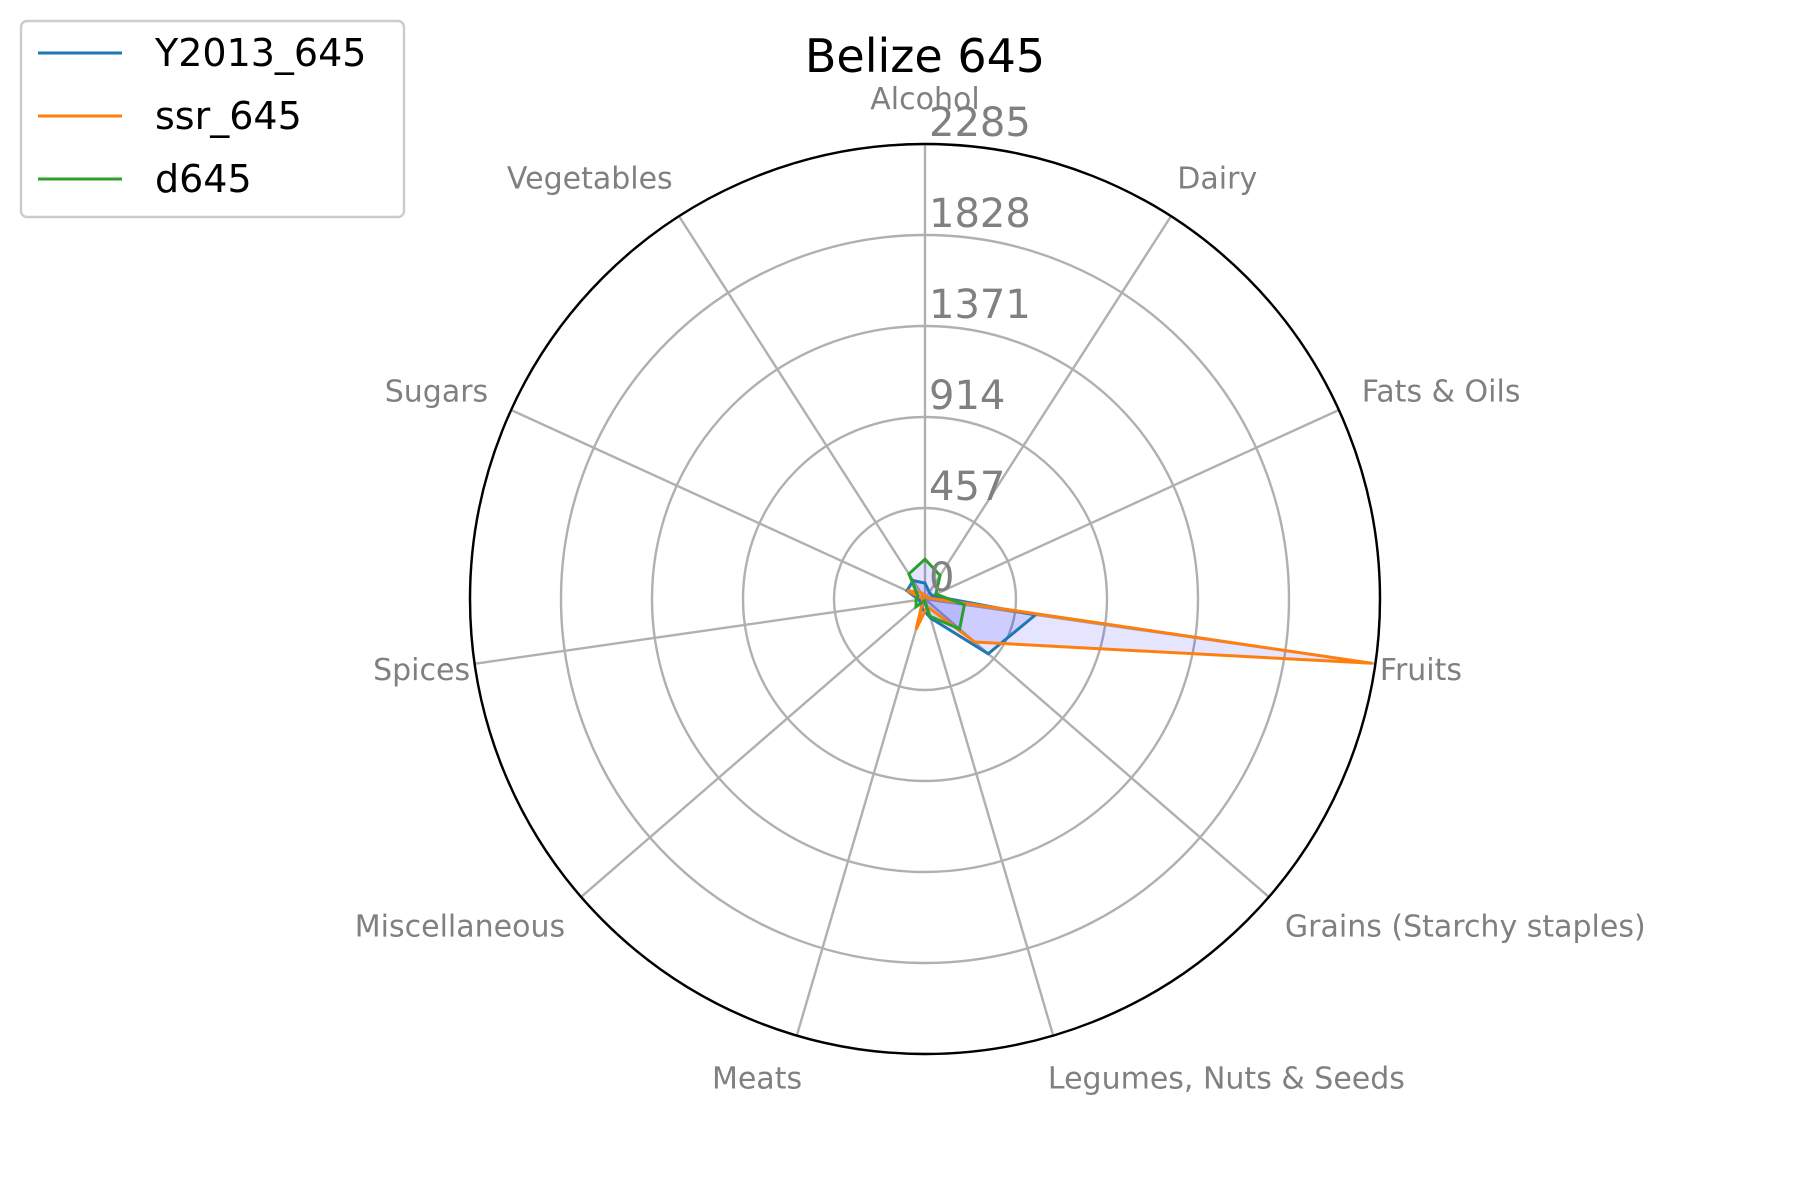  Describe the element at coordinates (980, 305) in the screenshot. I see `r-tick-label-3: 1371` at that location.